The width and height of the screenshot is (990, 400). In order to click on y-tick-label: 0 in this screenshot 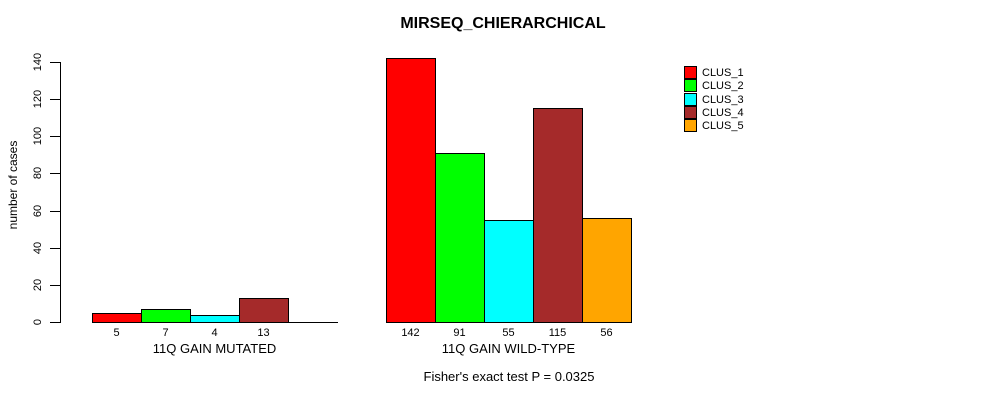, I will do `click(38, 322)`.